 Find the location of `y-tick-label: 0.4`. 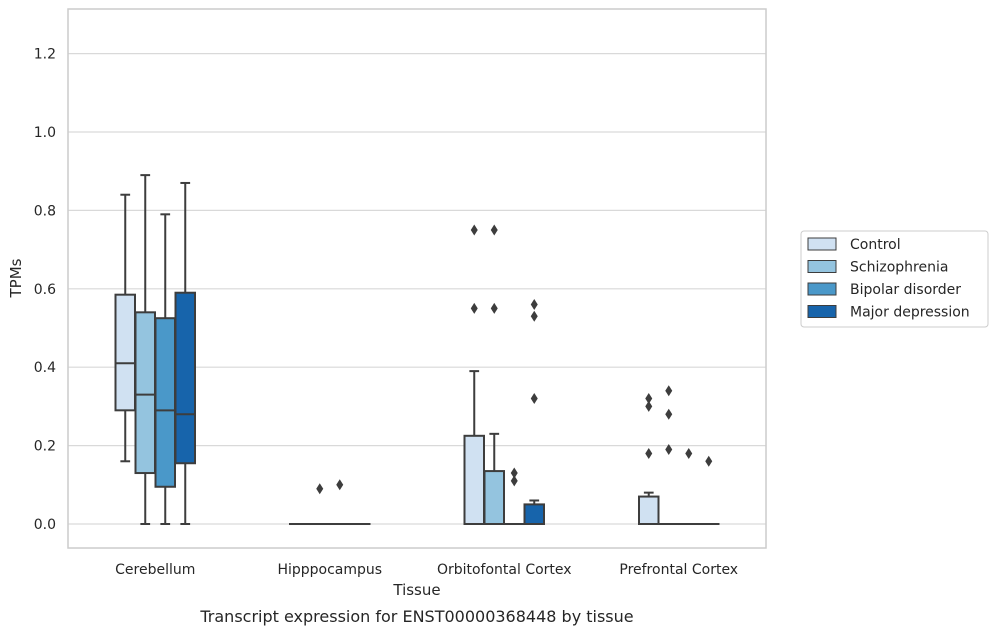

y-tick-label: 0.4 is located at coordinates (45, 368).